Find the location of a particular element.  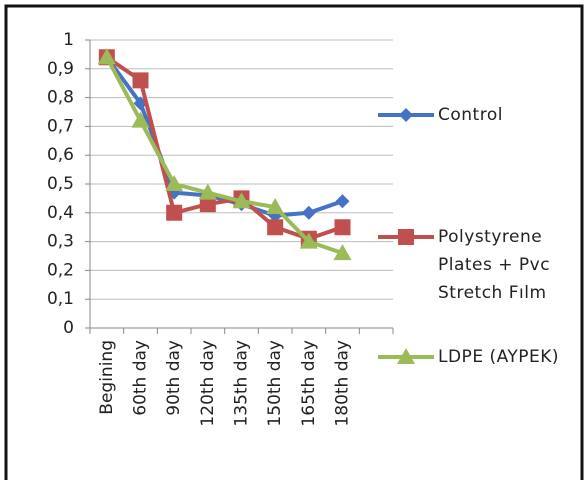

x-tick-label: 135th day is located at coordinates (242, 383).